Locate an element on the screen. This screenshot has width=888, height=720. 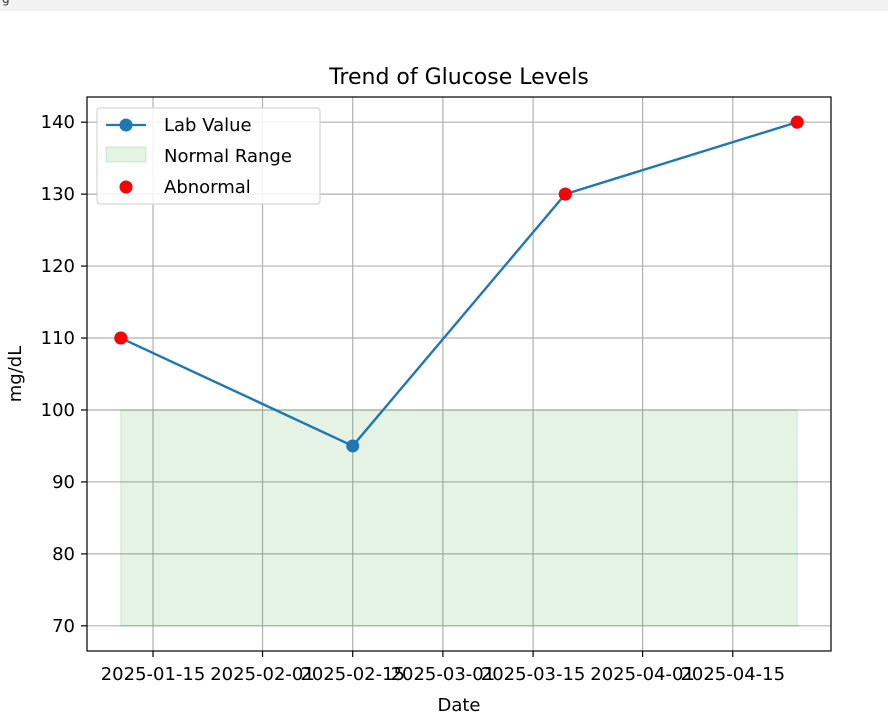
y-tick-label: 120 is located at coordinates (58, 266).